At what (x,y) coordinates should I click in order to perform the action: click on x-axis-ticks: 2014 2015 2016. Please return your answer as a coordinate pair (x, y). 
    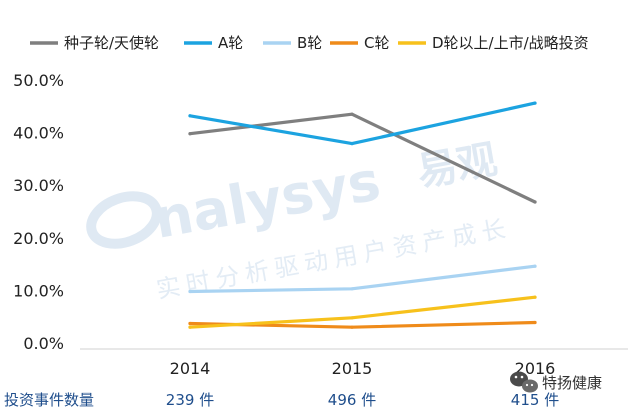
    Looking at the image, I should click on (363, 368).